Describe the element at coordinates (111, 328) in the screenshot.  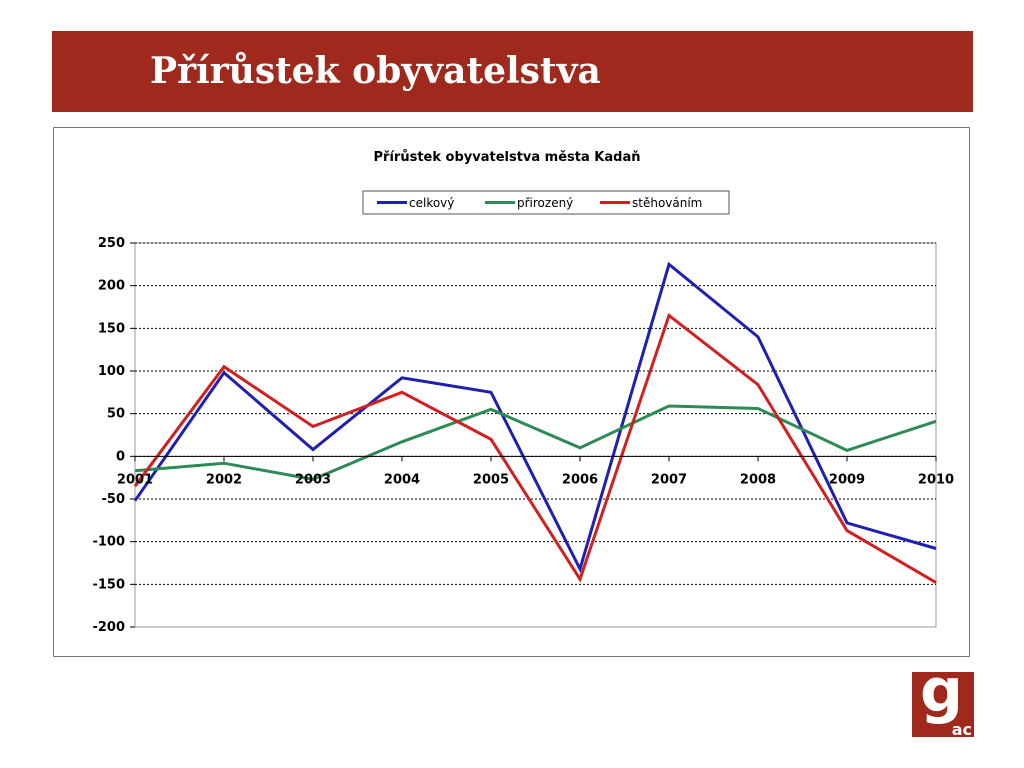
I see `y-tick-label: 150` at that location.